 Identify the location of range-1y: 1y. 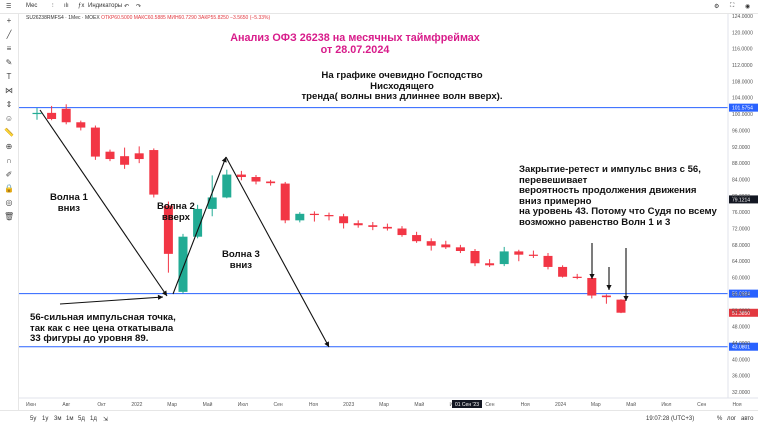
(45, 419).